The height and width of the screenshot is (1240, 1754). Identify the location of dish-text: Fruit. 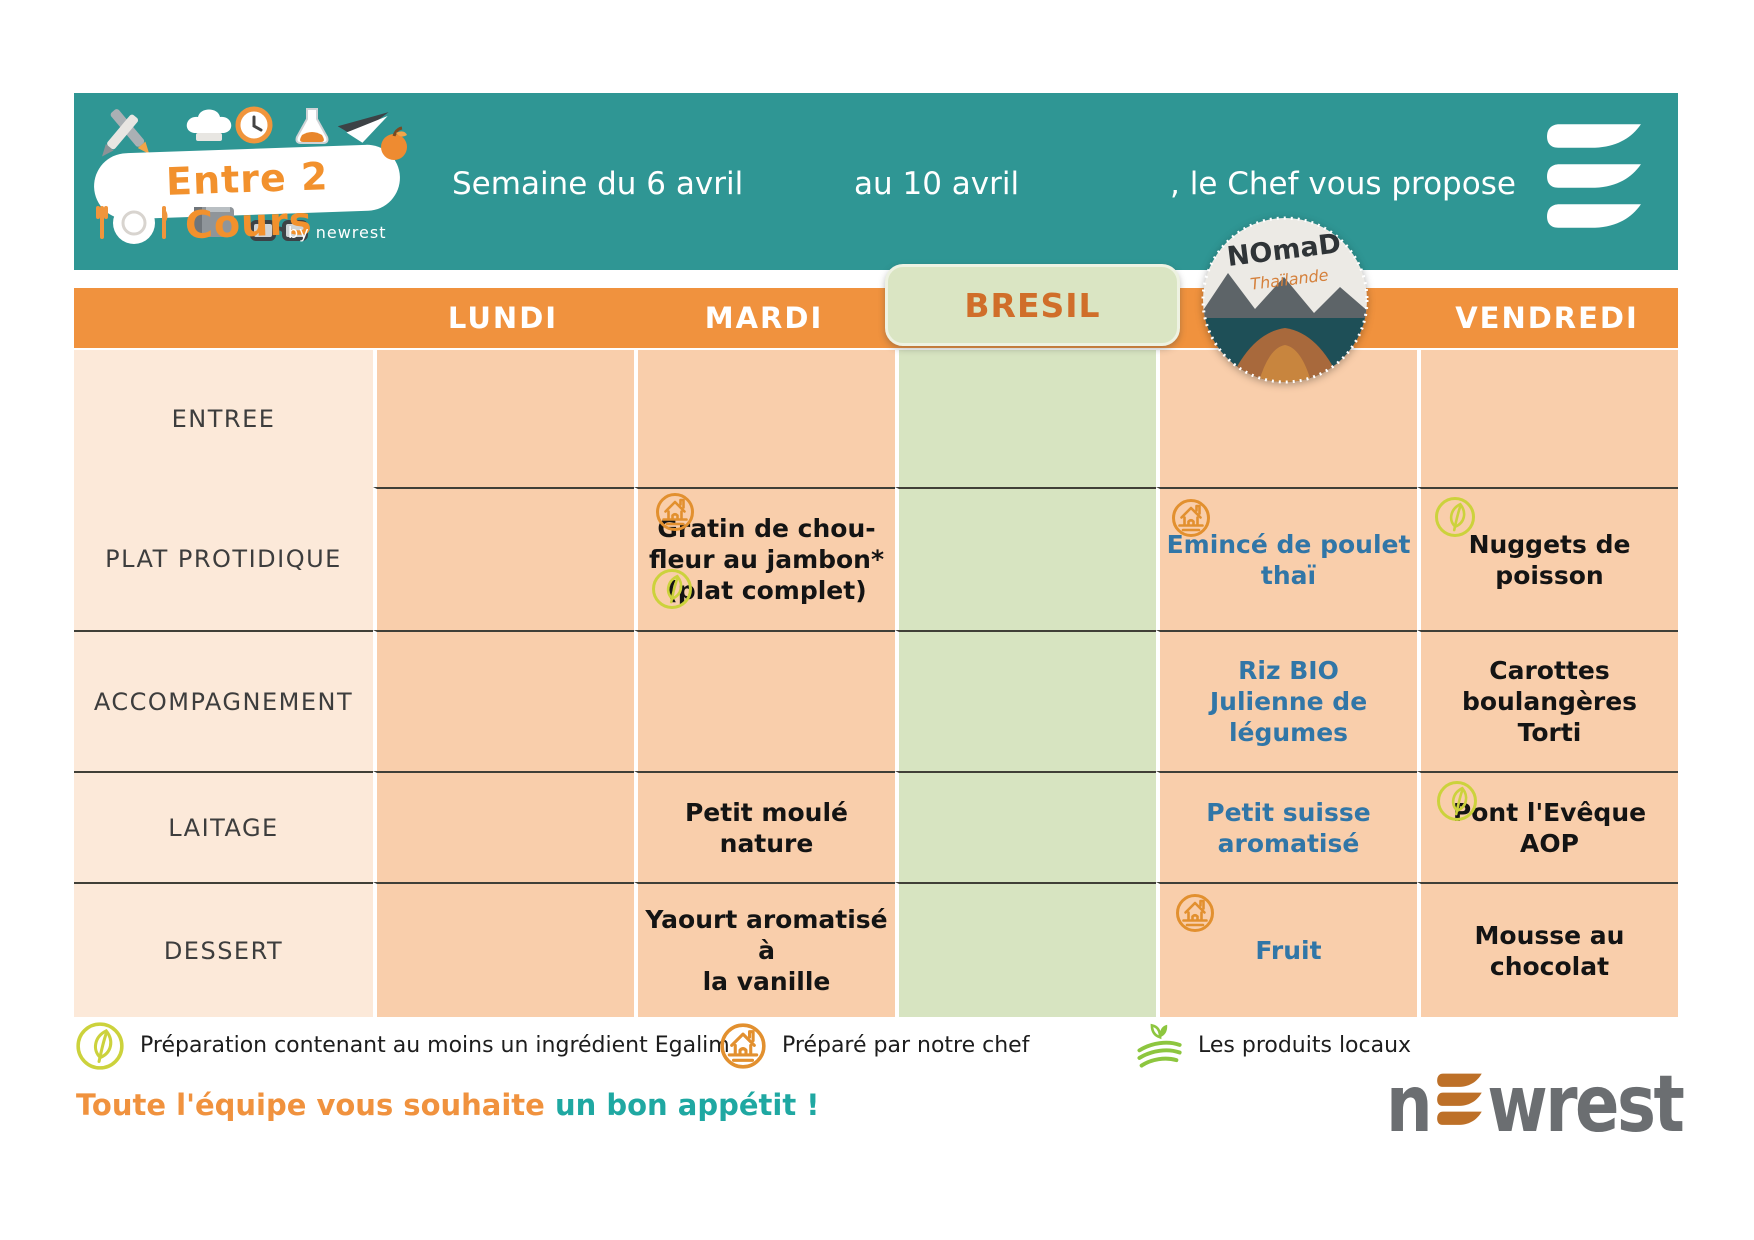
(1288, 950).